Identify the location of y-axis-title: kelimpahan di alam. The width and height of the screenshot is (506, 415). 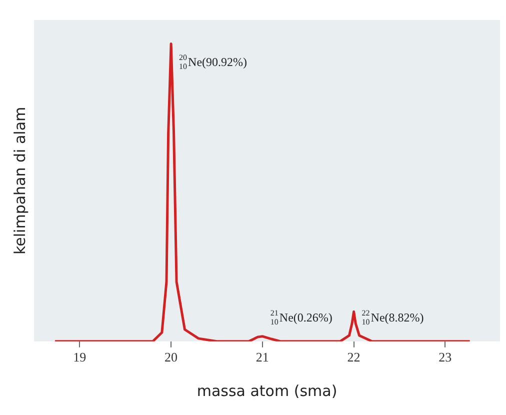
(19, 180).